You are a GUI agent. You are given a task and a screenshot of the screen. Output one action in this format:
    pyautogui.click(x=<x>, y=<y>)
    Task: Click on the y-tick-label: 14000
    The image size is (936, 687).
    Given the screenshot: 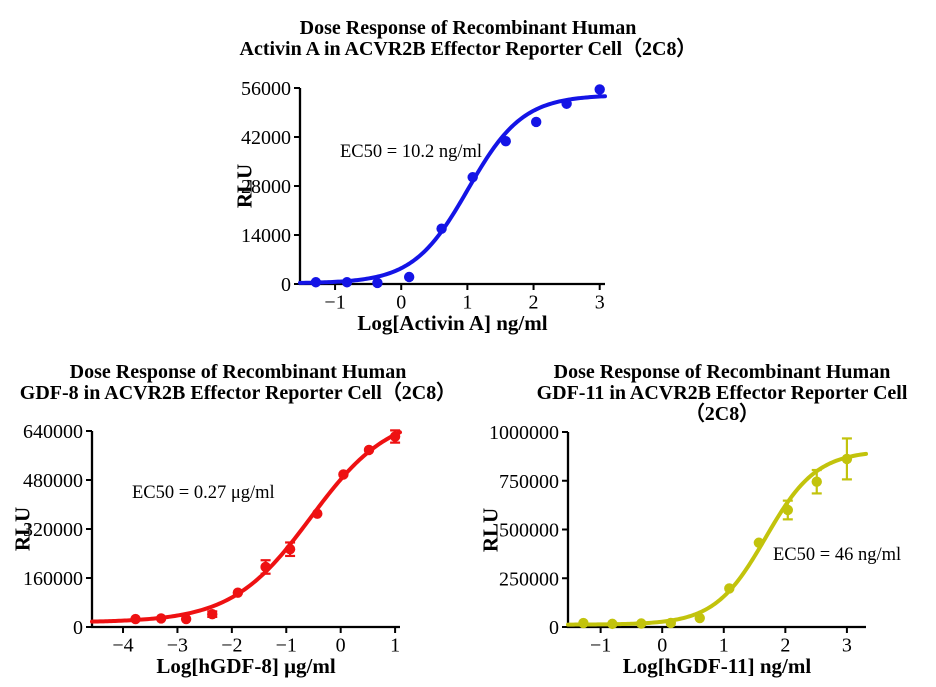 What is the action you would take?
    pyautogui.click(x=266, y=236)
    